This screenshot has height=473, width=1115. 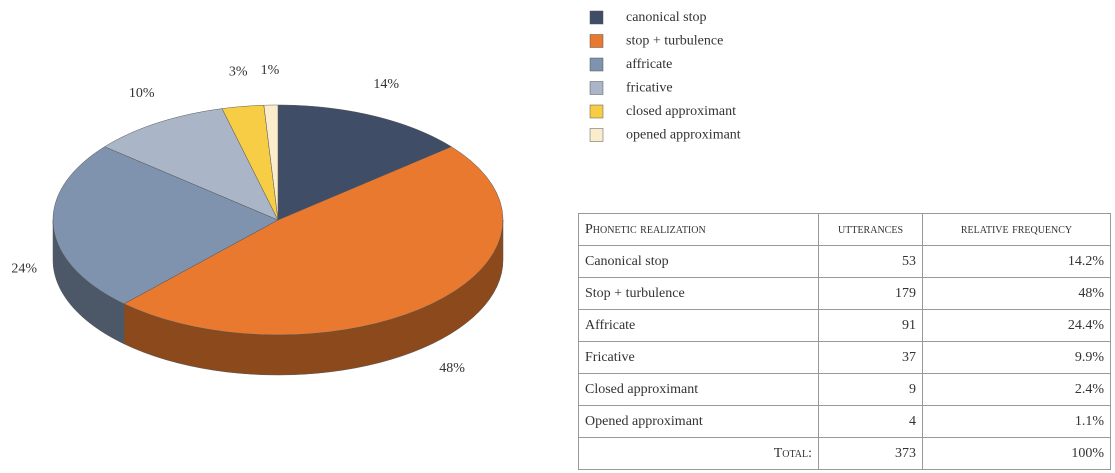 What do you see at coordinates (649, 64) in the screenshot?
I see `legend-label: affricate` at bounding box center [649, 64].